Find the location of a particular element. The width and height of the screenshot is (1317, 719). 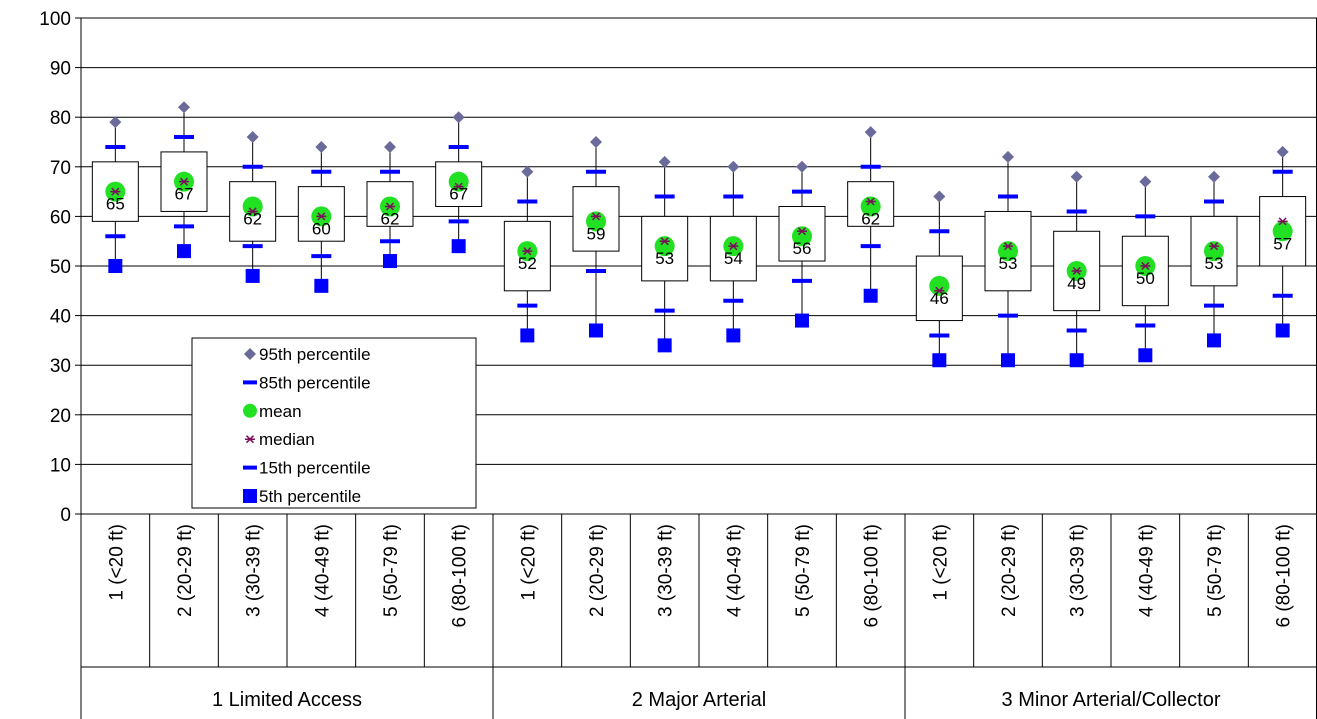

y-tick-label: 60 is located at coordinates (60, 217).